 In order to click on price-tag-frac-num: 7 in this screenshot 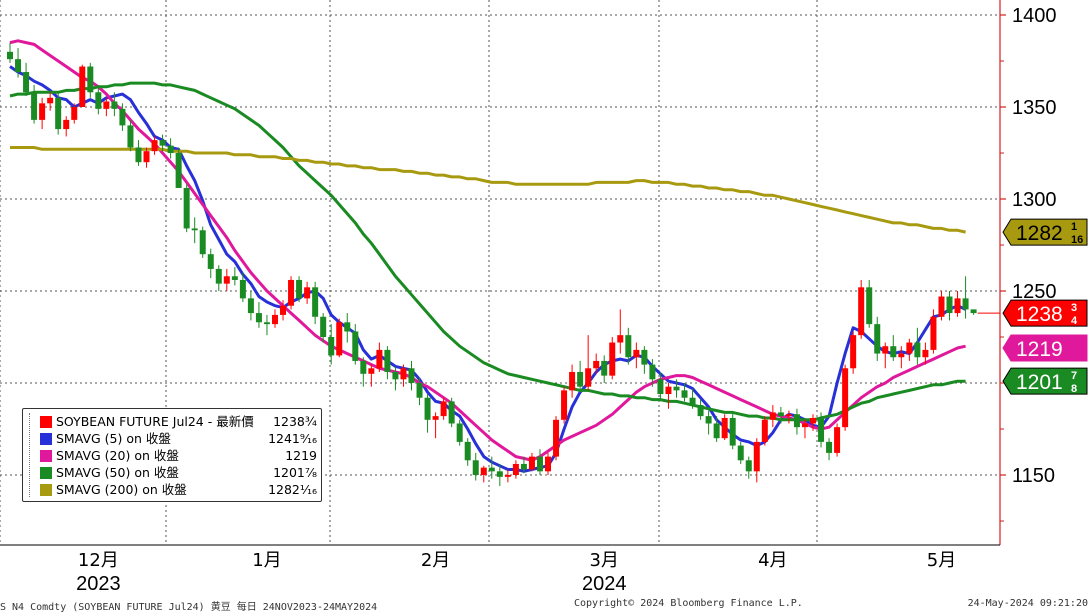, I will do `click(1074, 376)`.